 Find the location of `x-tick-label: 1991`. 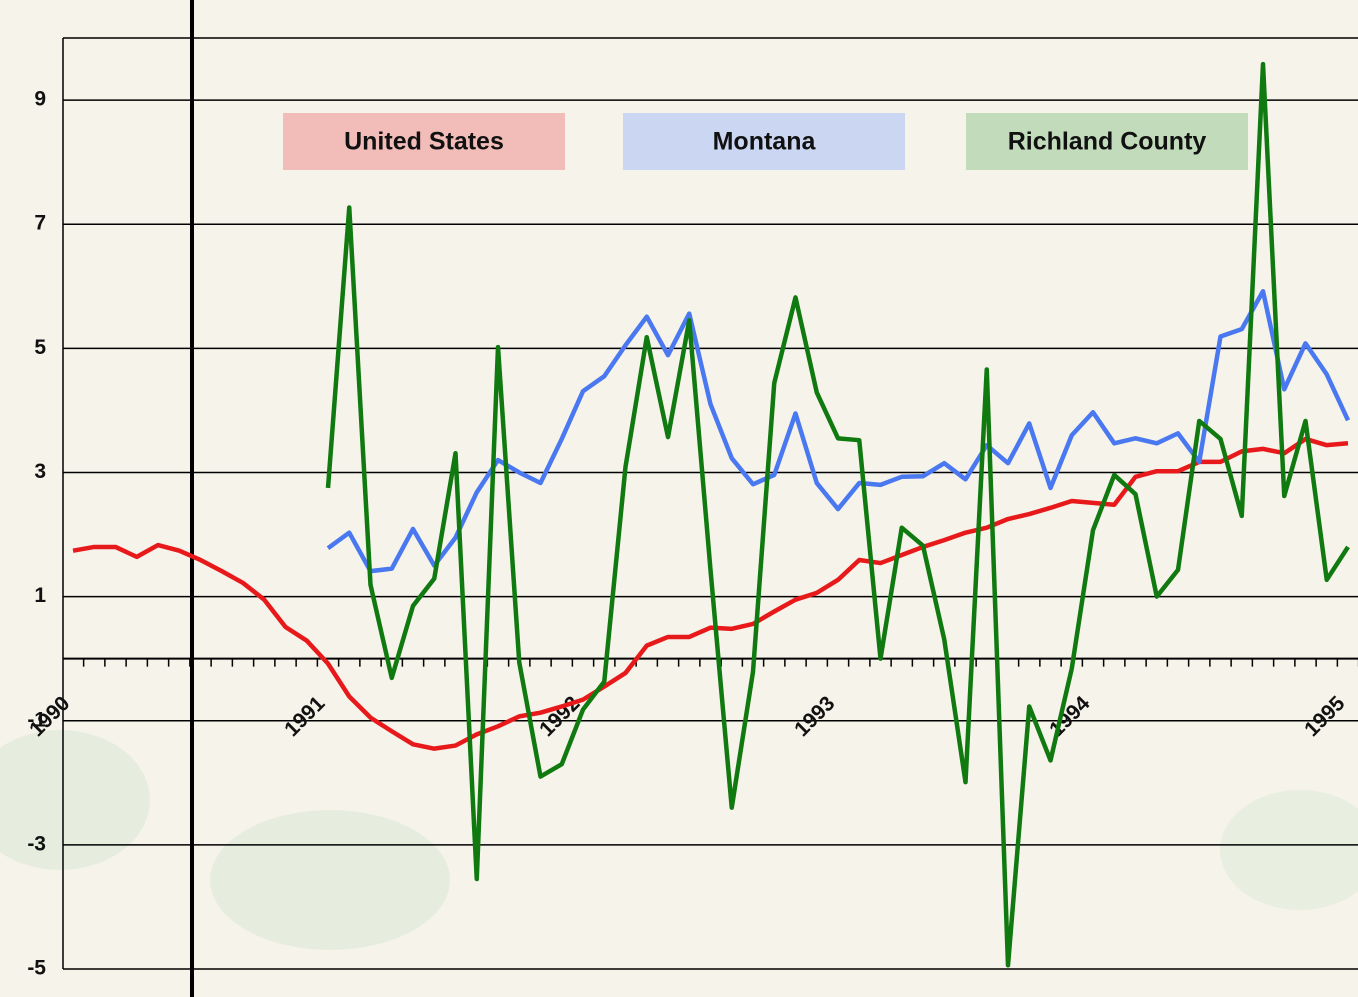

x-tick-label: 1991 is located at coordinates (305, 717).